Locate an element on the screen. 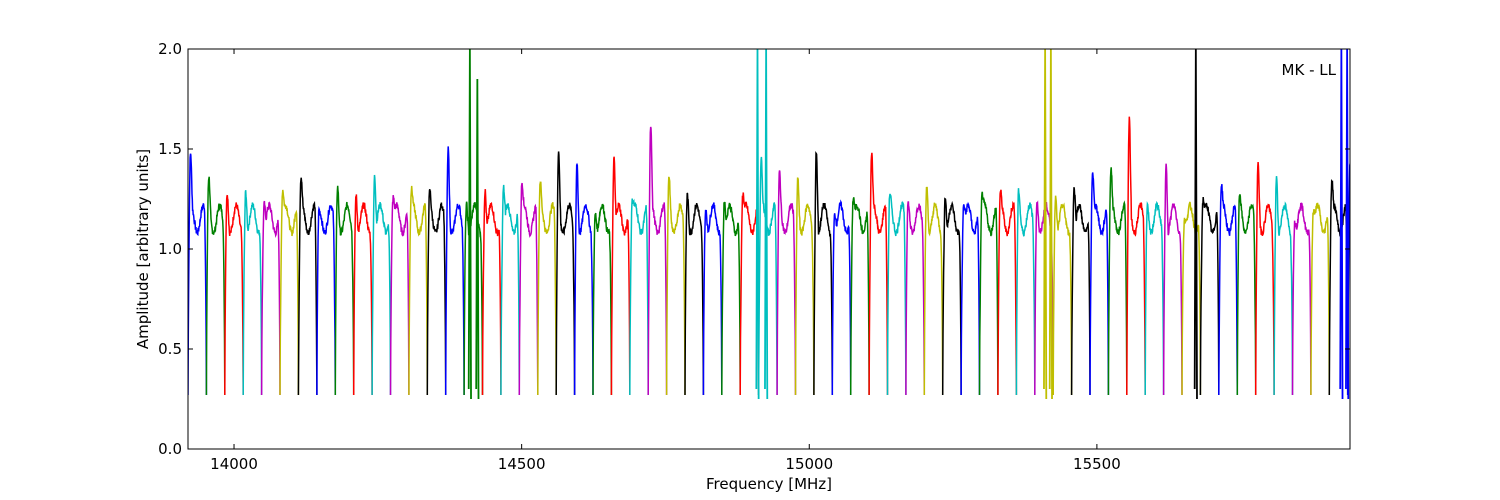 The height and width of the screenshot is (500, 1500). channel-6-line is located at coordinates (289, 292).